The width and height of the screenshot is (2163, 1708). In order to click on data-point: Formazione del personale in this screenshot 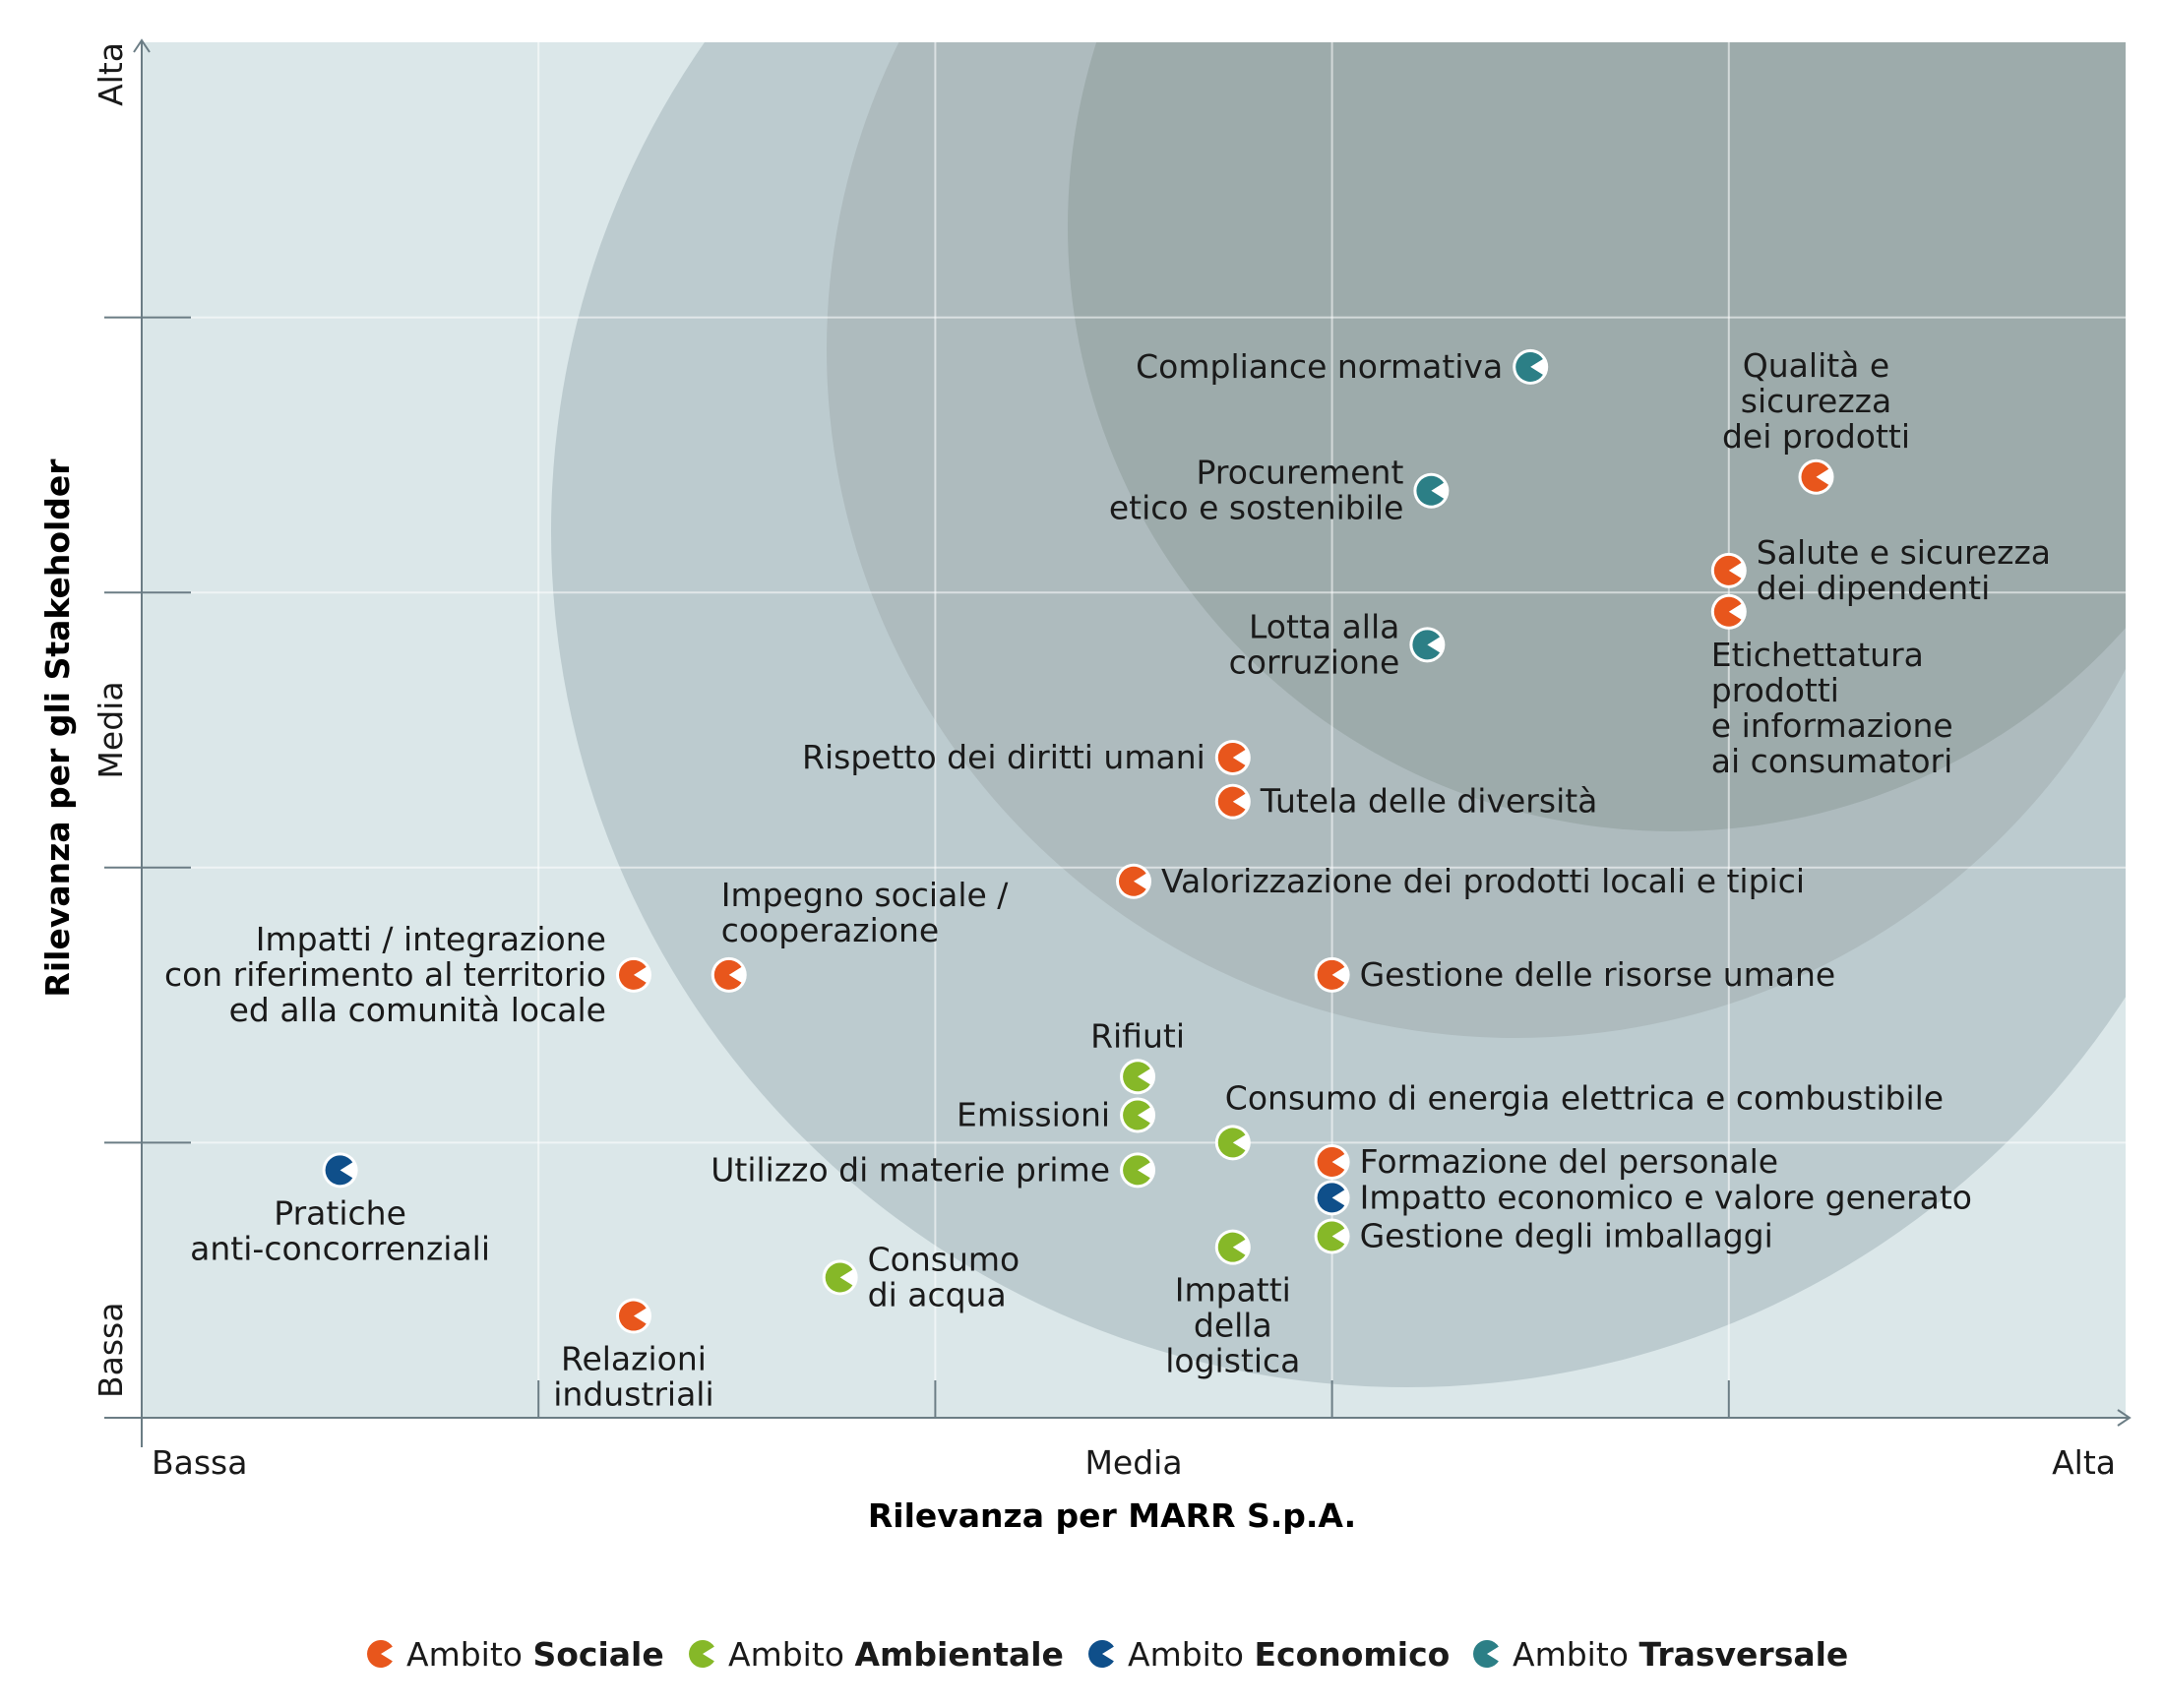, I will do `click(1546, 1161)`.